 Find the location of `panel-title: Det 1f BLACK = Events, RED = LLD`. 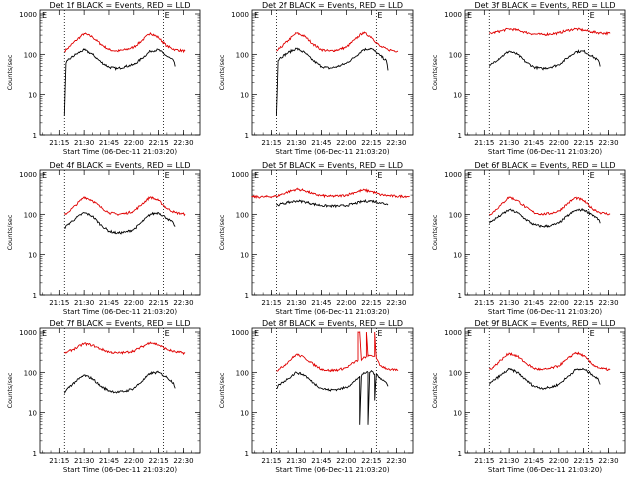

panel-title: Det 1f BLACK = Events, RED = LLD is located at coordinates (119, 5).